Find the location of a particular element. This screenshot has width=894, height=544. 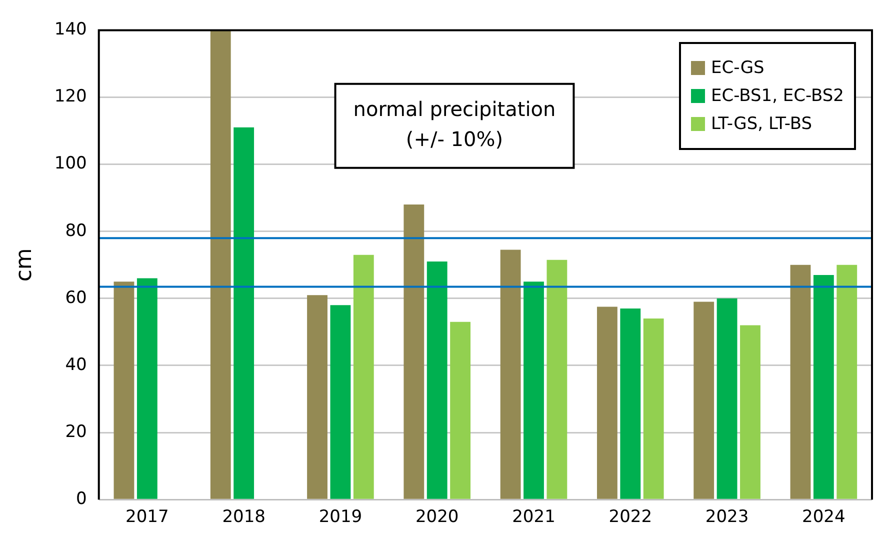

y-tick-label: 40 is located at coordinates (76, 364).